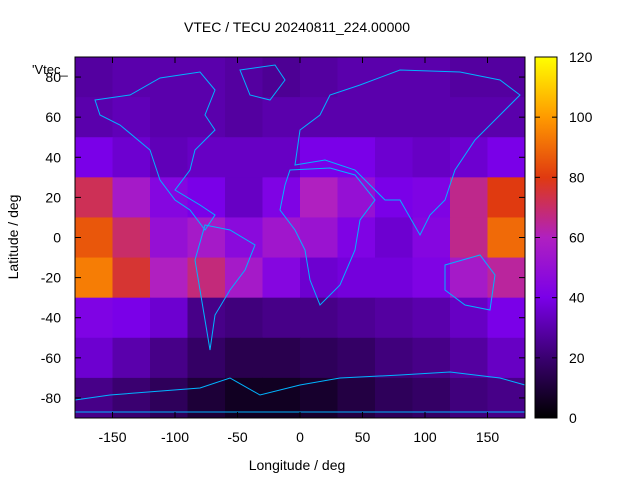 Image resolution: width=640 pixels, height=485 pixels. Describe the element at coordinates (297, 465) in the screenshot. I see `x-axis-label: Longitude / deg` at that location.